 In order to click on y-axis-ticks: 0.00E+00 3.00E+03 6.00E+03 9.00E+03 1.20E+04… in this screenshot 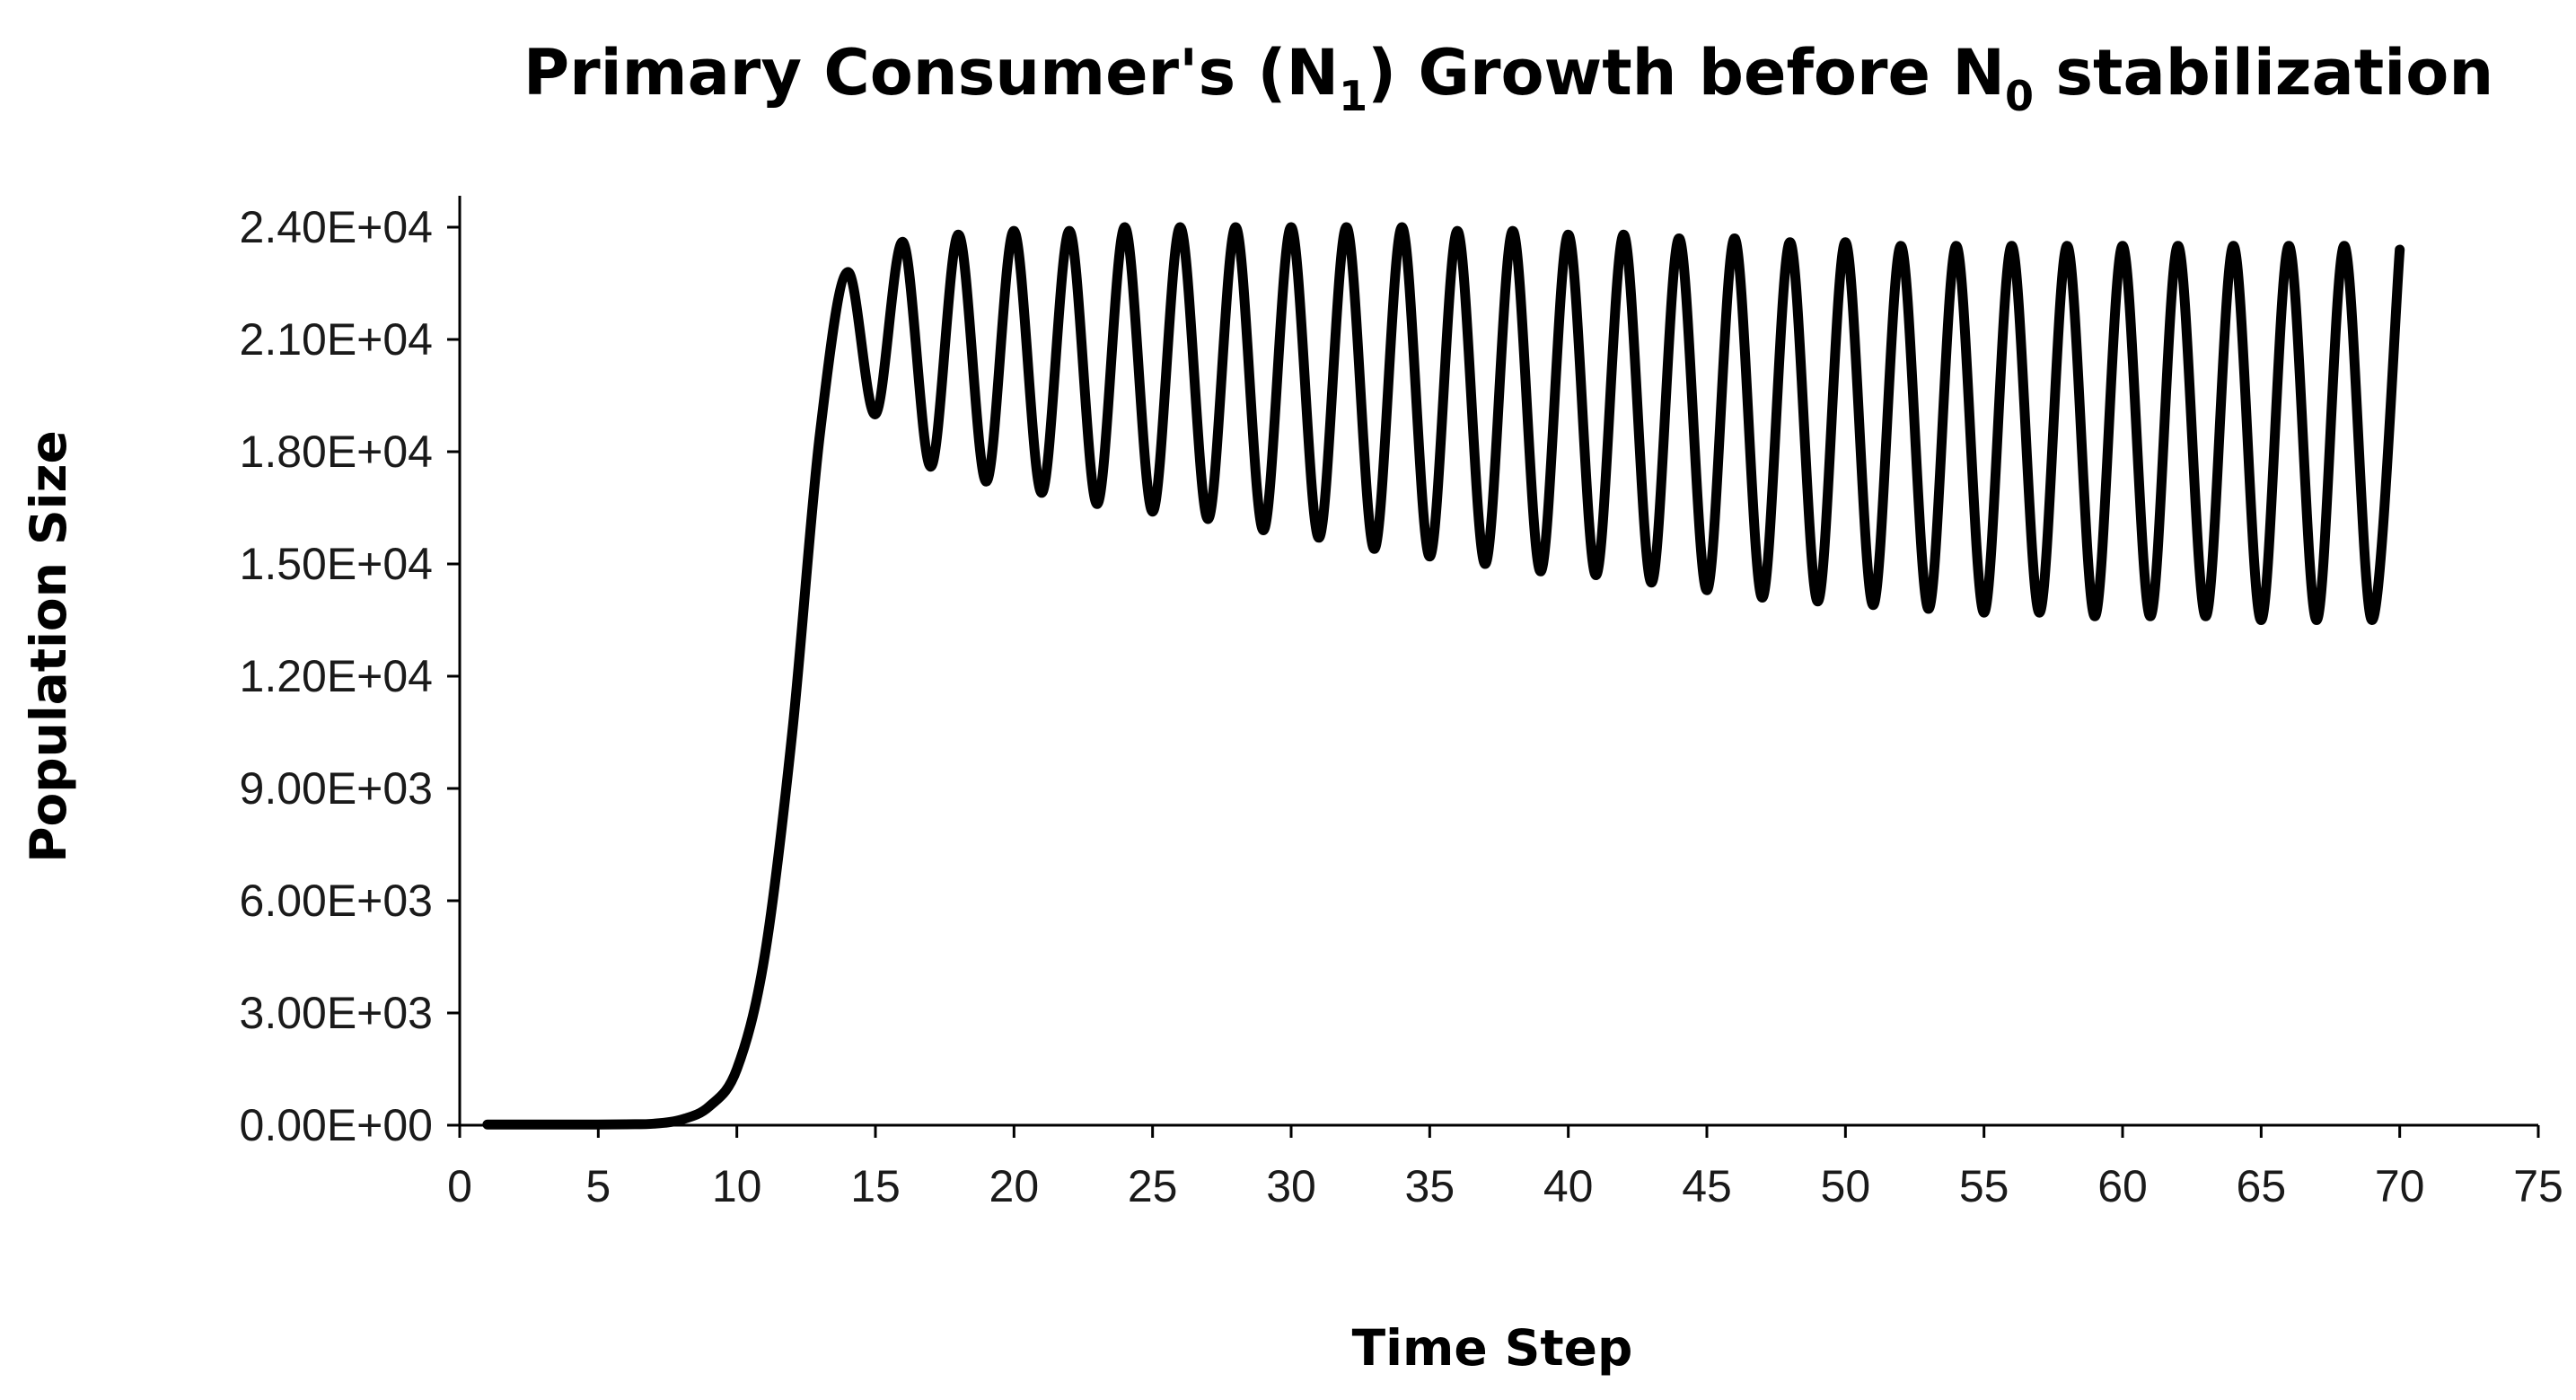, I will do `click(350, 676)`.